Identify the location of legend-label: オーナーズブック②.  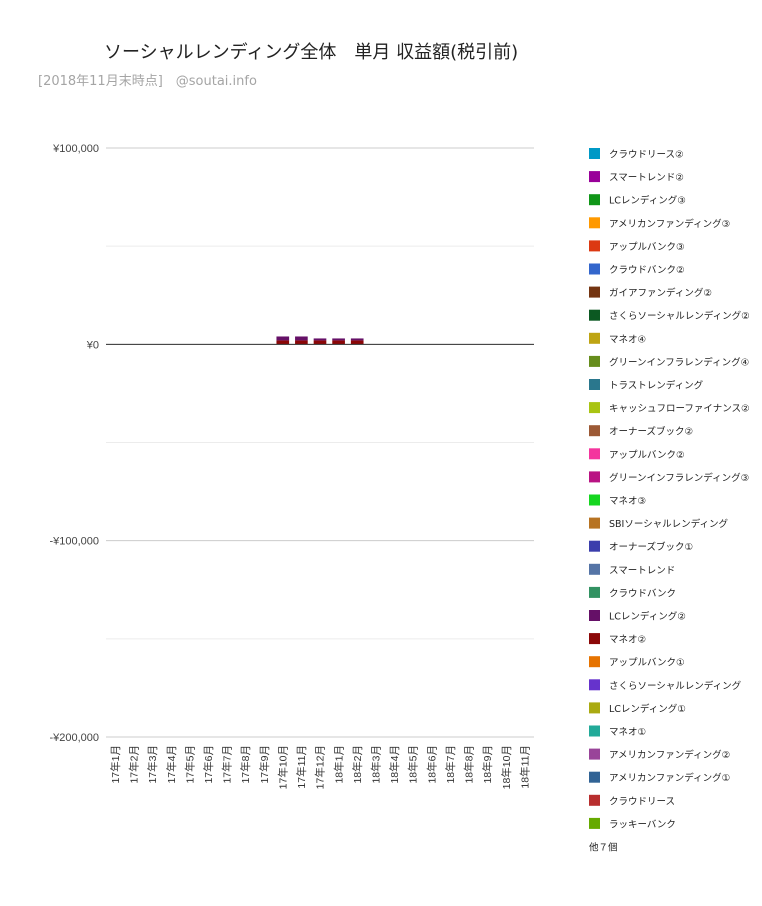
(651, 432).